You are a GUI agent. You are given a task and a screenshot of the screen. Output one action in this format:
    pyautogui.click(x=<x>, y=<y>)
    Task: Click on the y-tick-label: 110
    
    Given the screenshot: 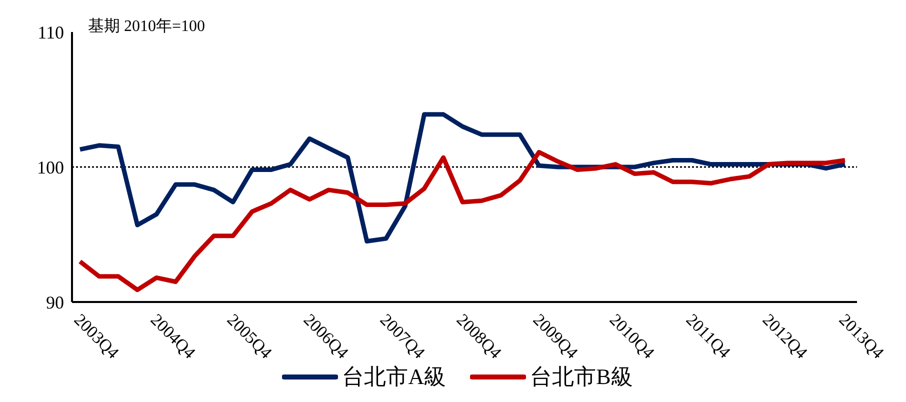 What is the action you would take?
    pyautogui.click(x=51, y=32)
    